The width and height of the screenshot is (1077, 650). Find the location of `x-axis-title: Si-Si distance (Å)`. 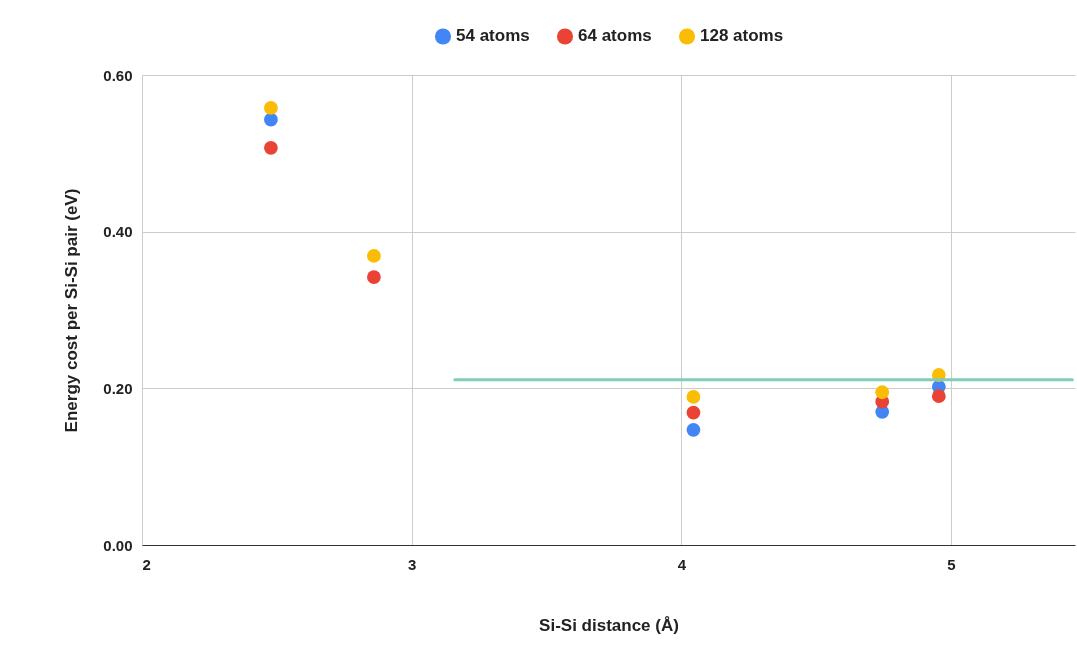

x-axis-title: Si-Si distance (Å) is located at coordinates (609, 625).